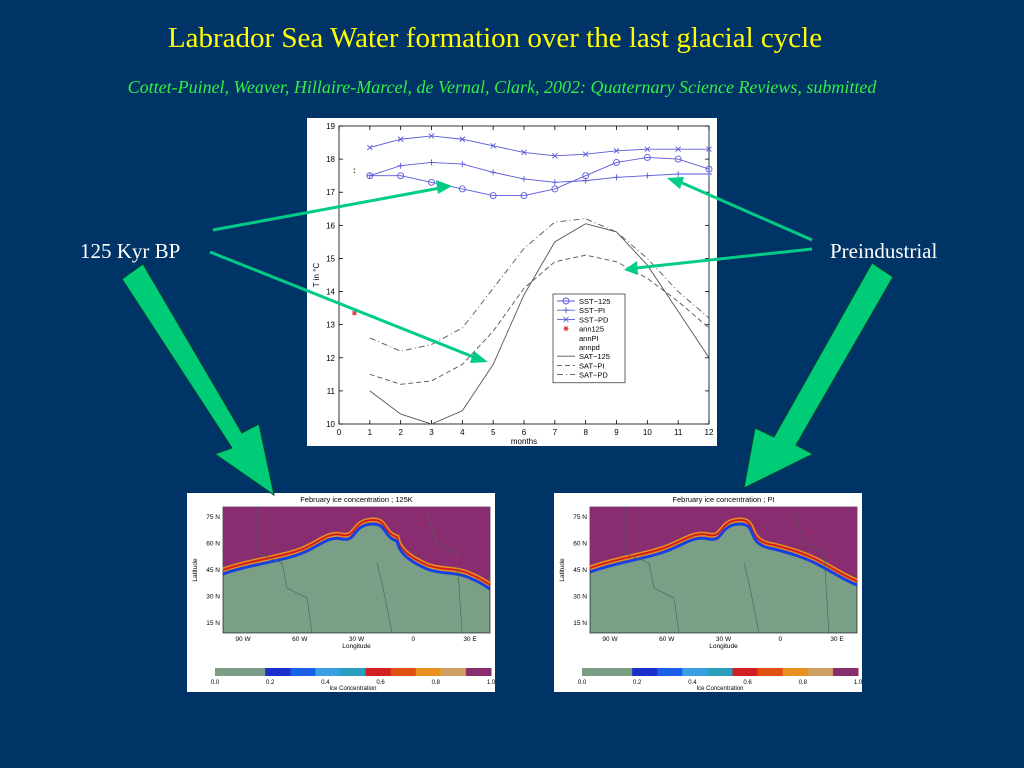 The width and height of the screenshot is (1024, 768). I want to click on legend-entry: SST−PI, so click(592, 310).